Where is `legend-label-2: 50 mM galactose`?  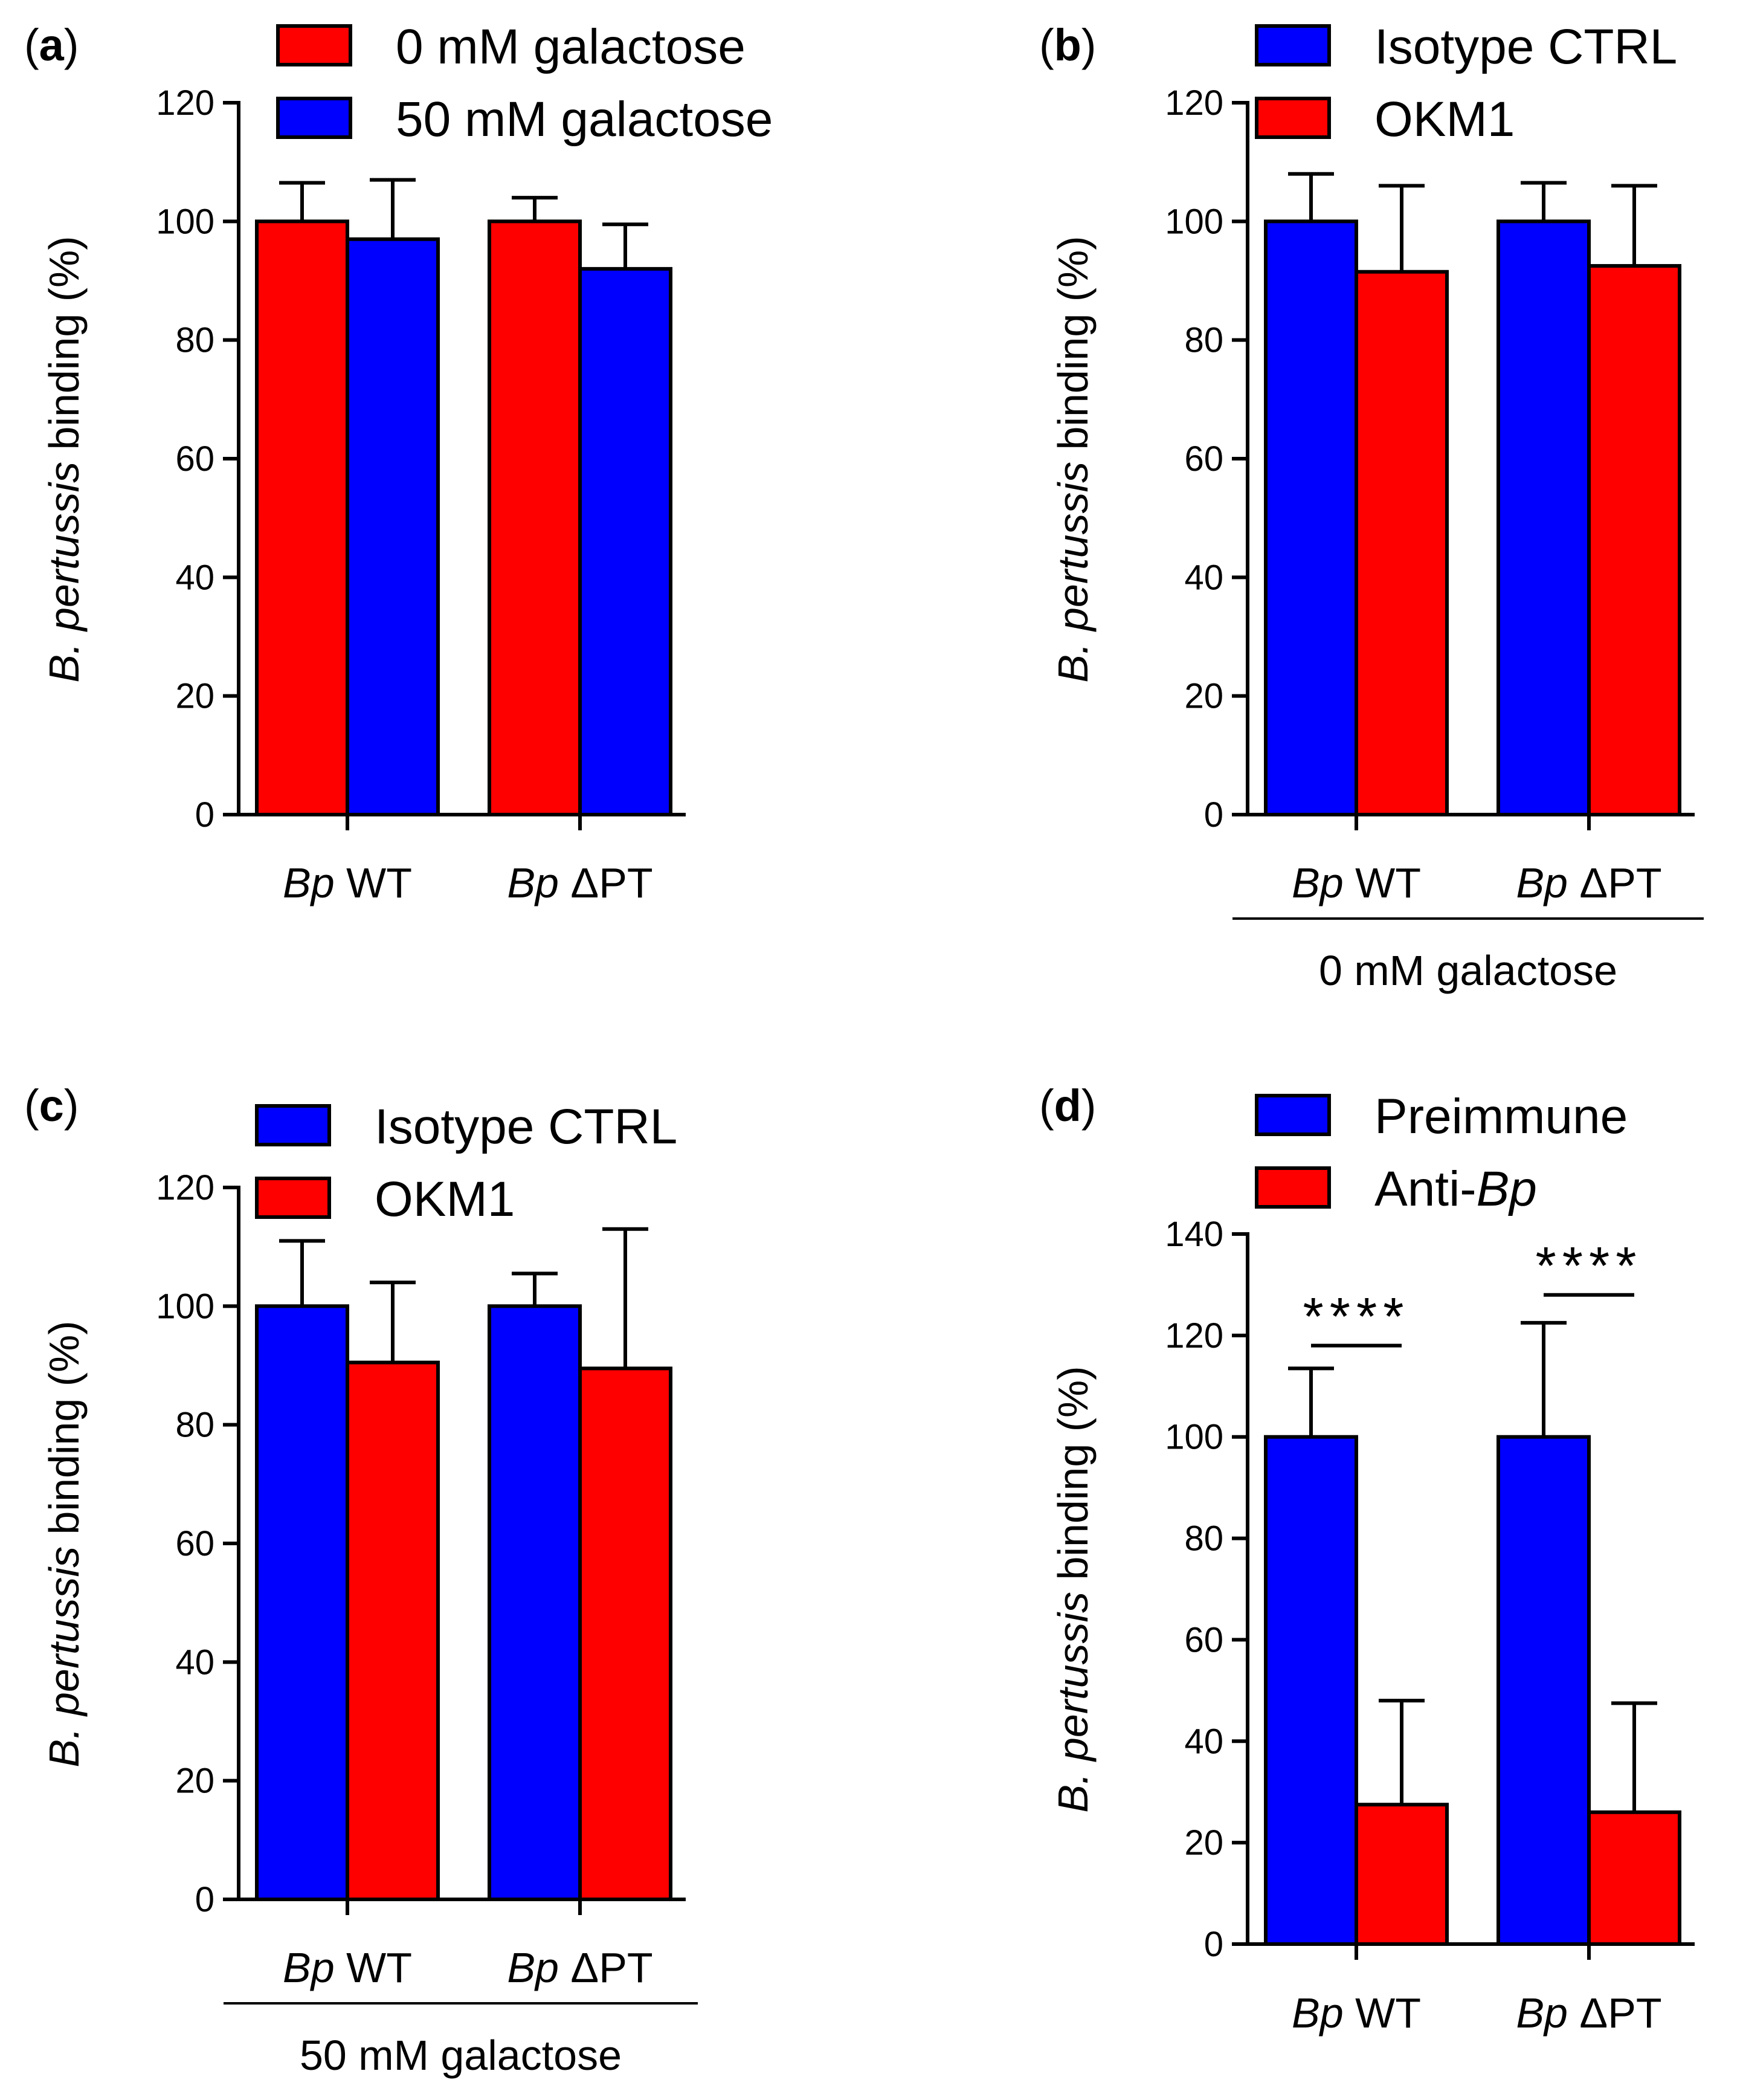
legend-label-2: 50 mM galactose is located at coordinates (584, 119).